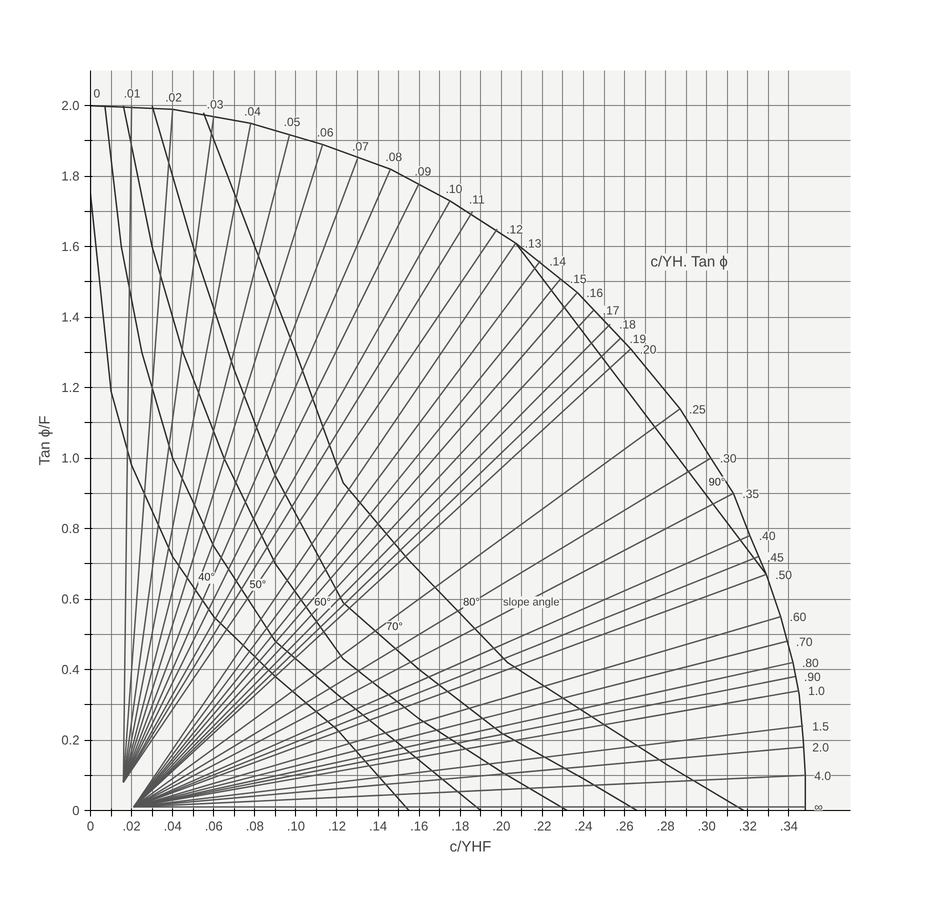 The width and height of the screenshot is (936, 900). I want to click on y-tick-label: 1.6, so click(70, 246).